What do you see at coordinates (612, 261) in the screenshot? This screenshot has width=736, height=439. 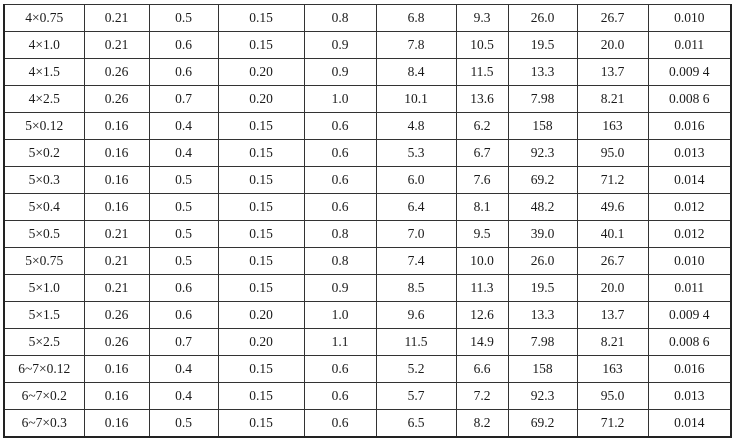 I see `value-cell: 26.7` at bounding box center [612, 261].